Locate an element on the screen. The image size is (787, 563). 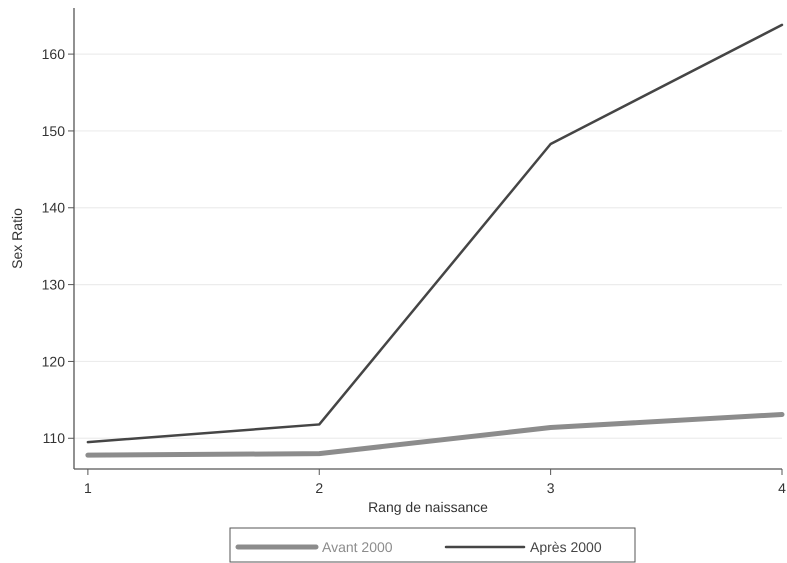
y-axis-title: Sex Ratio is located at coordinates (17, 238).